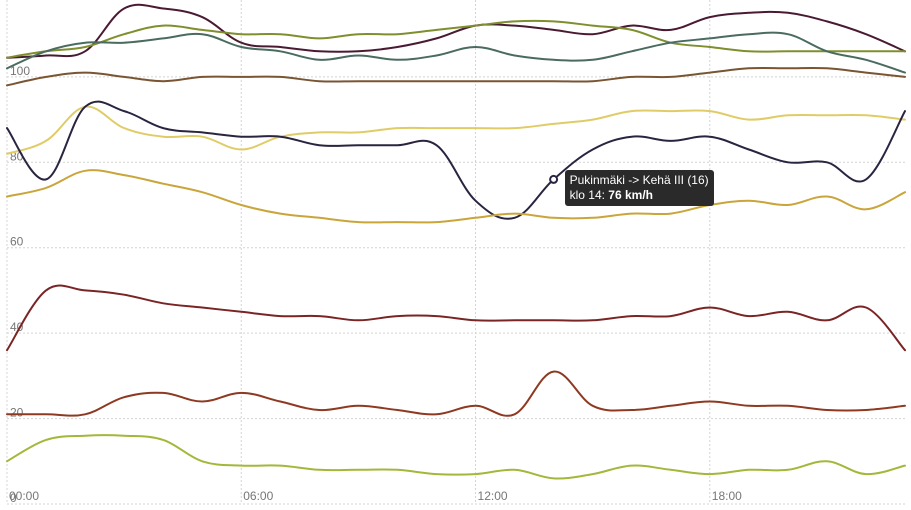 This screenshot has height=510, width=911. What do you see at coordinates (17, 413) in the screenshot?
I see `y-tick-label: 20` at bounding box center [17, 413].